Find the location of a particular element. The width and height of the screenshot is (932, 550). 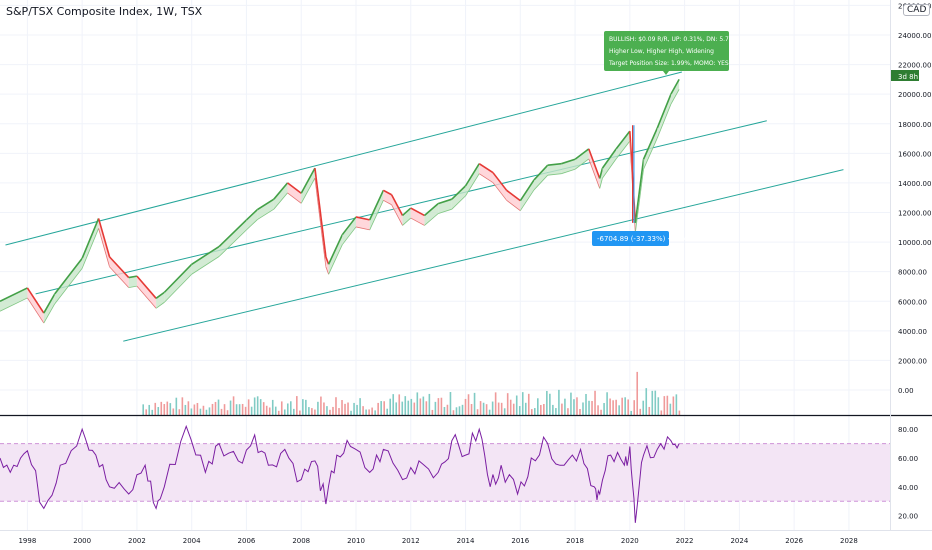

tooltip-line-2: Higher Low, Higher High, Widening is located at coordinates (661, 51).